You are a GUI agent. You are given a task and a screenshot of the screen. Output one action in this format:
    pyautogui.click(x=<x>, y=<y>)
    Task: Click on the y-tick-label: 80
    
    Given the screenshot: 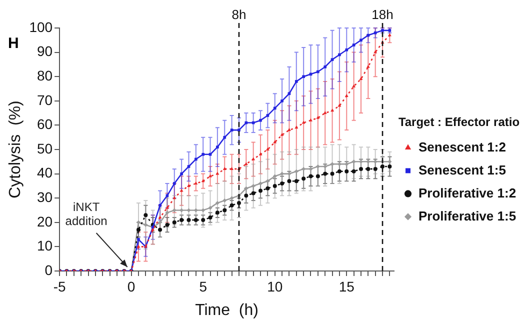 What is the action you would take?
    pyautogui.click(x=44, y=75)
    